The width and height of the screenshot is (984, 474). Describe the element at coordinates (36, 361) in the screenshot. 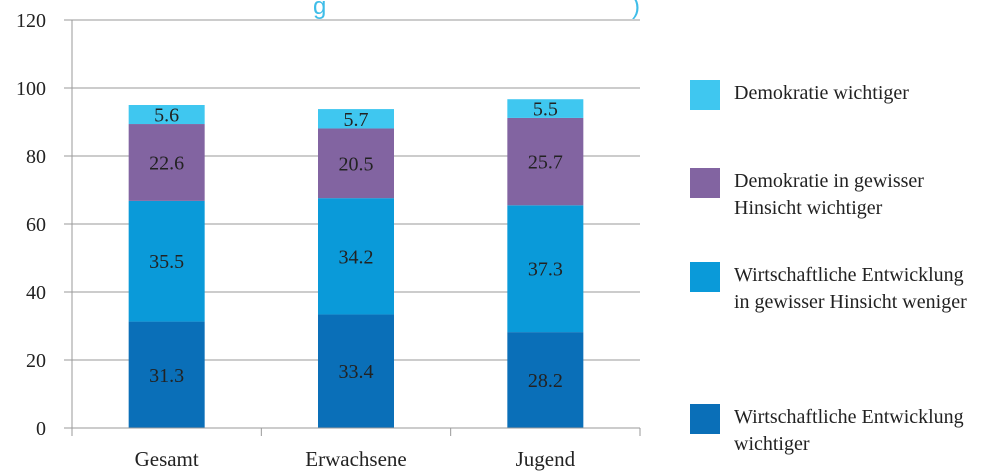

I see `y-tick-label: 20` at that location.